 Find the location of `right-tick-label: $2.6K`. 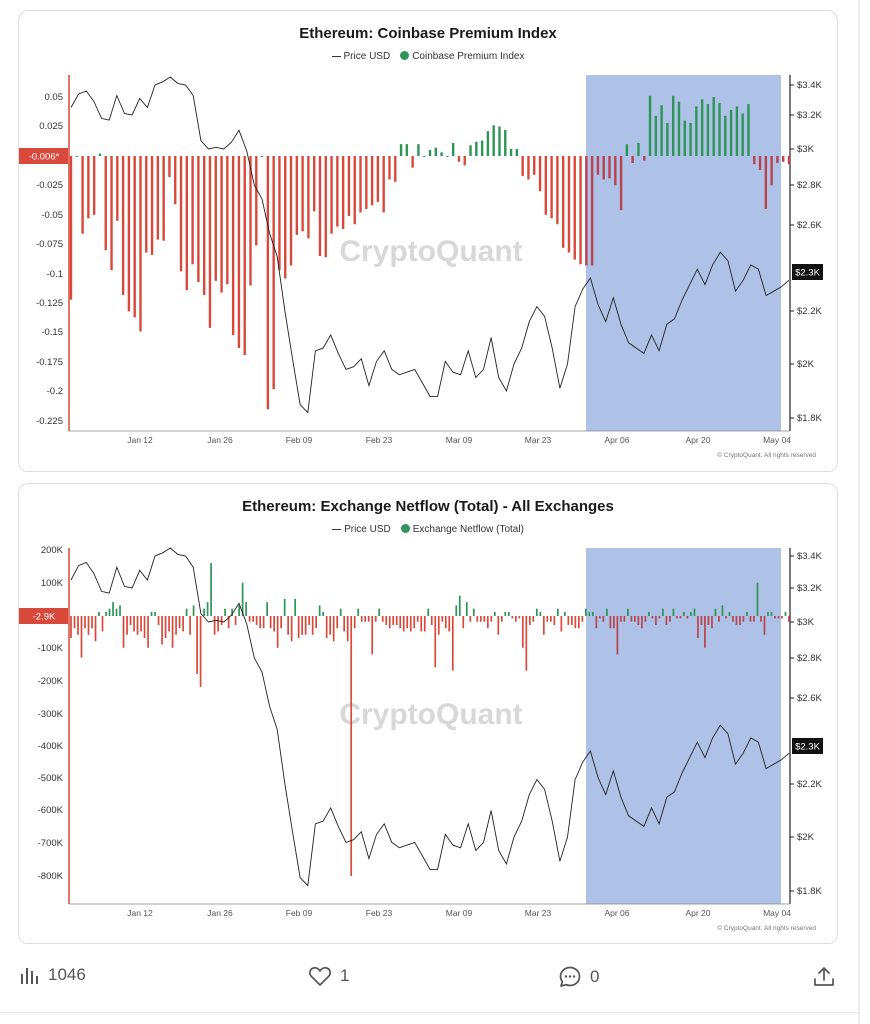

right-tick-label: $2.6K is located at coordinates (809, 225).